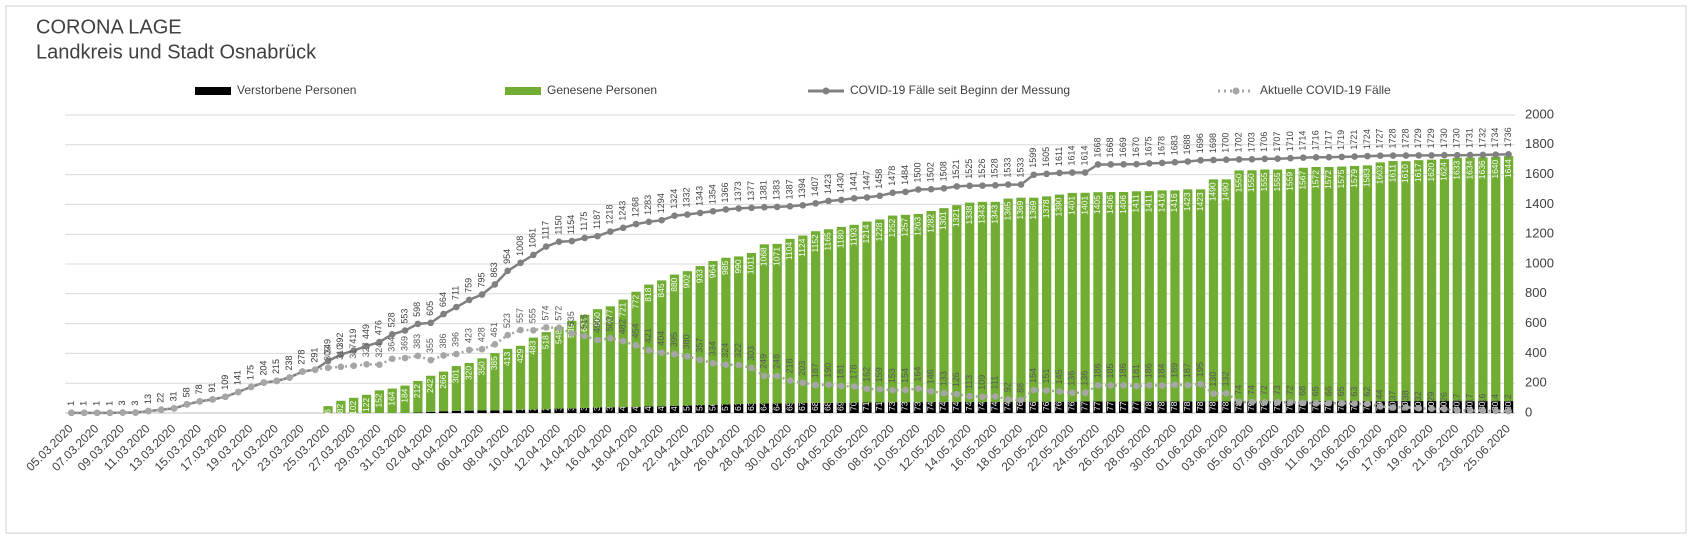  I want to click on data-label: 1301, so click(943, 220).